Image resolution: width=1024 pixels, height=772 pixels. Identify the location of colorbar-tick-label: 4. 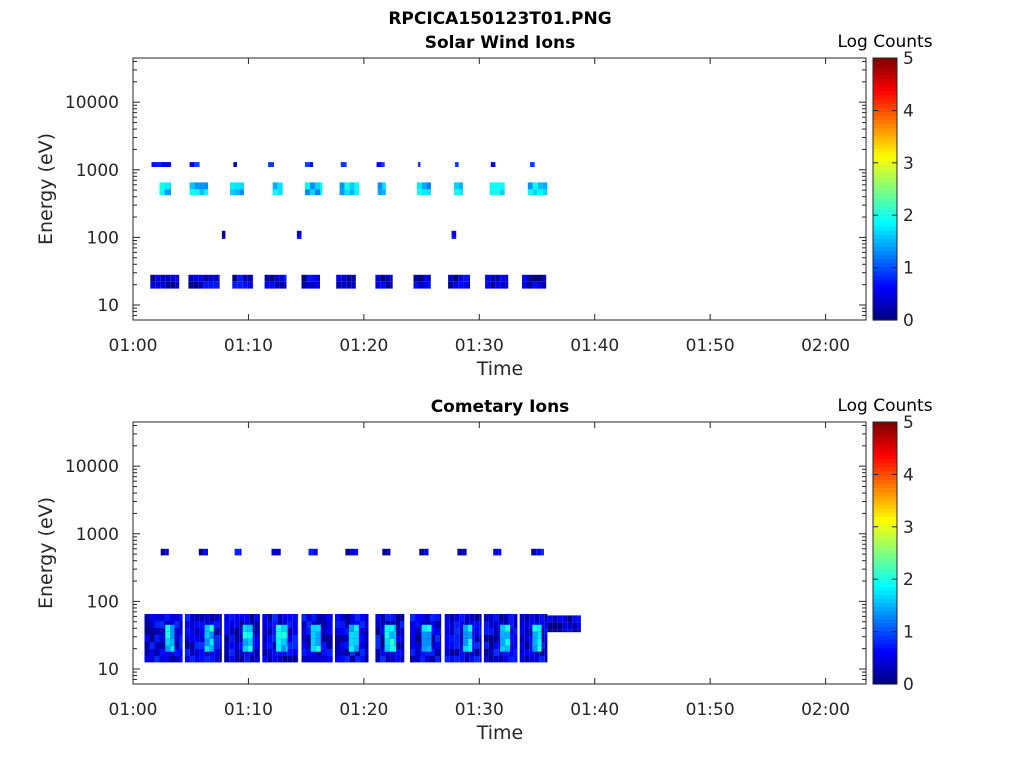
(908, 475).